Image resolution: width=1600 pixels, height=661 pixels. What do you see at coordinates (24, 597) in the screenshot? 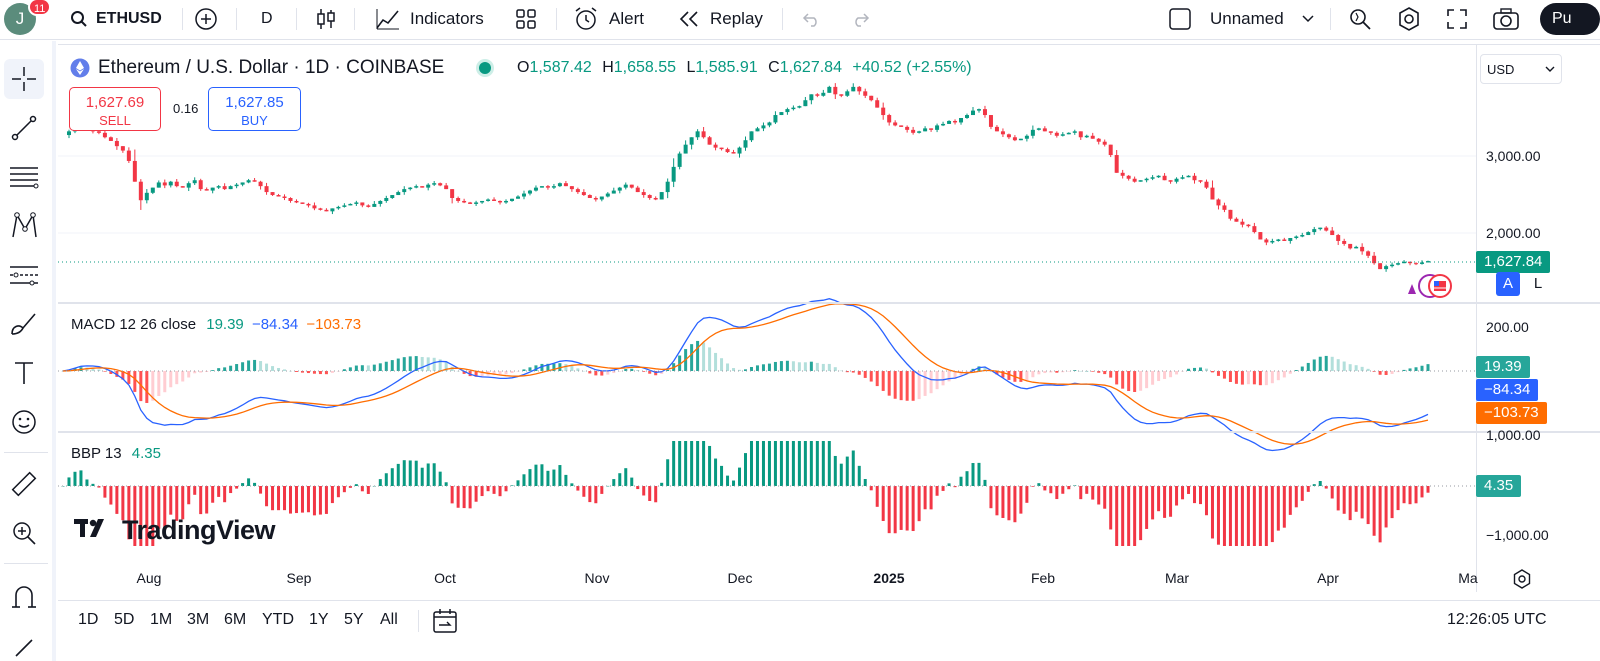
I see `magnet-tool` at bounding box center [24, 597].